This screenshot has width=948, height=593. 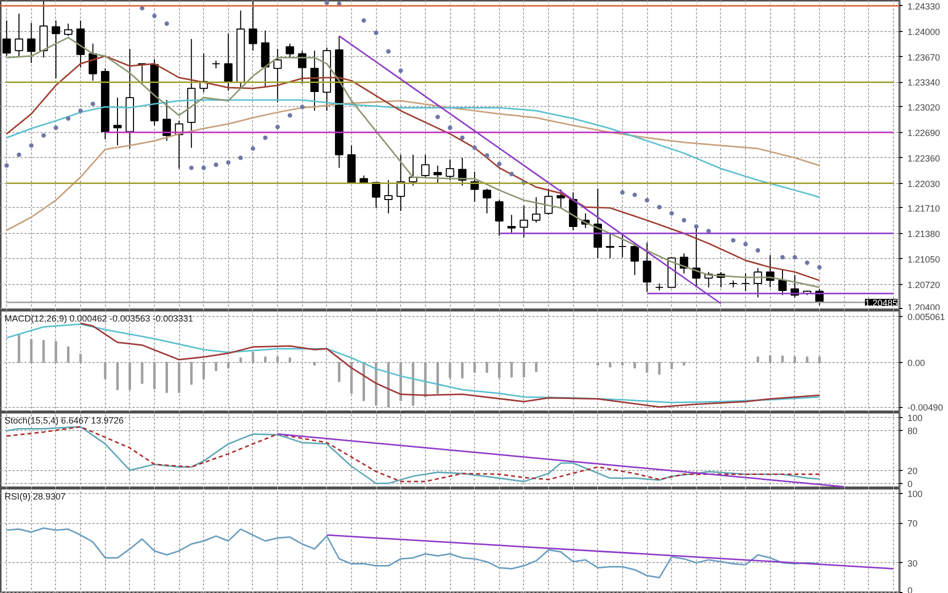 I want to click on line-series, so click(x=413, y=552).